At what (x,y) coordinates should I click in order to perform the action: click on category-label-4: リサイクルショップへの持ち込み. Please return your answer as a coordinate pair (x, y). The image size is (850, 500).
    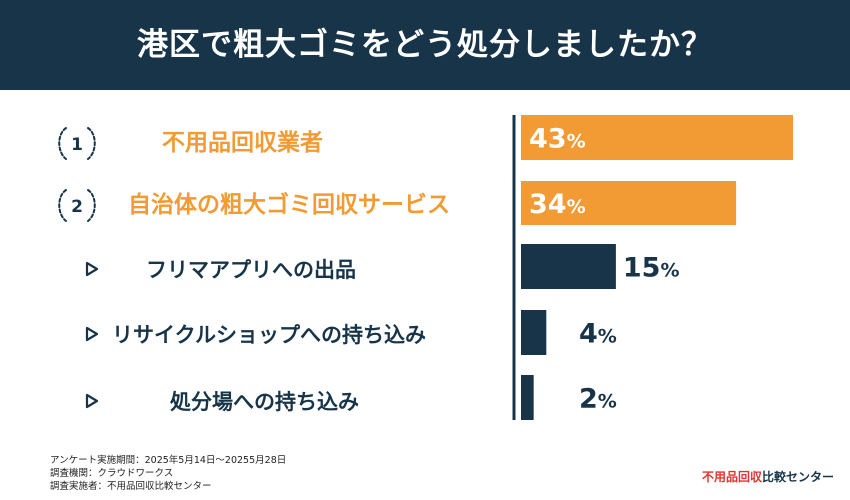
    Looking at the image, I should click on (269, 335).